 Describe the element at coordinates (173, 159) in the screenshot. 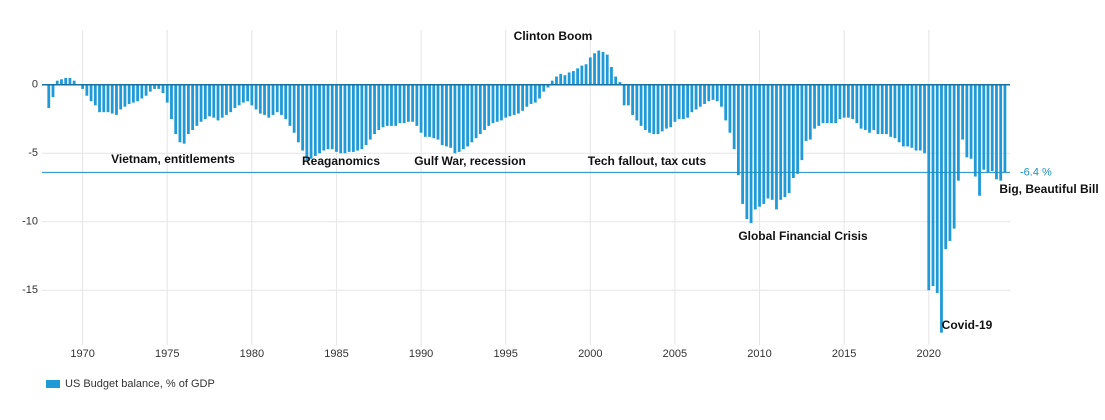

I see `annotation: Vietnam, entitlements` at that location.